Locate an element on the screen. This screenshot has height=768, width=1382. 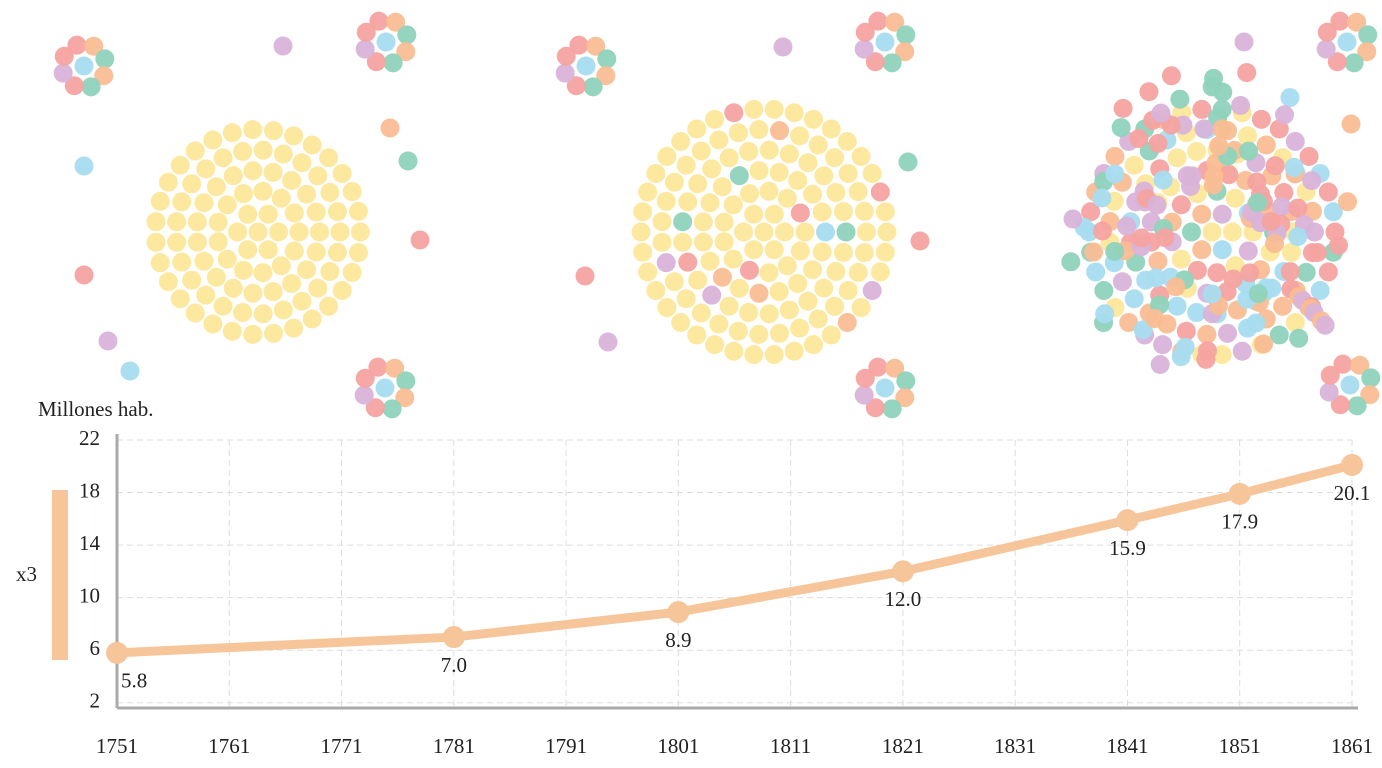
y-tick-label: 22 is located at coordinates (89, 438).